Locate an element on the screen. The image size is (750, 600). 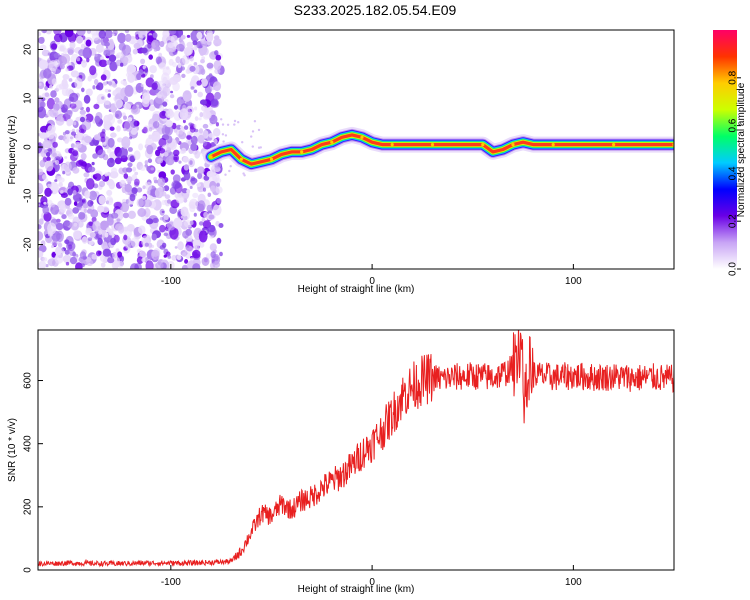
y-tick-label: 0 is located at coordinates (28, 570).